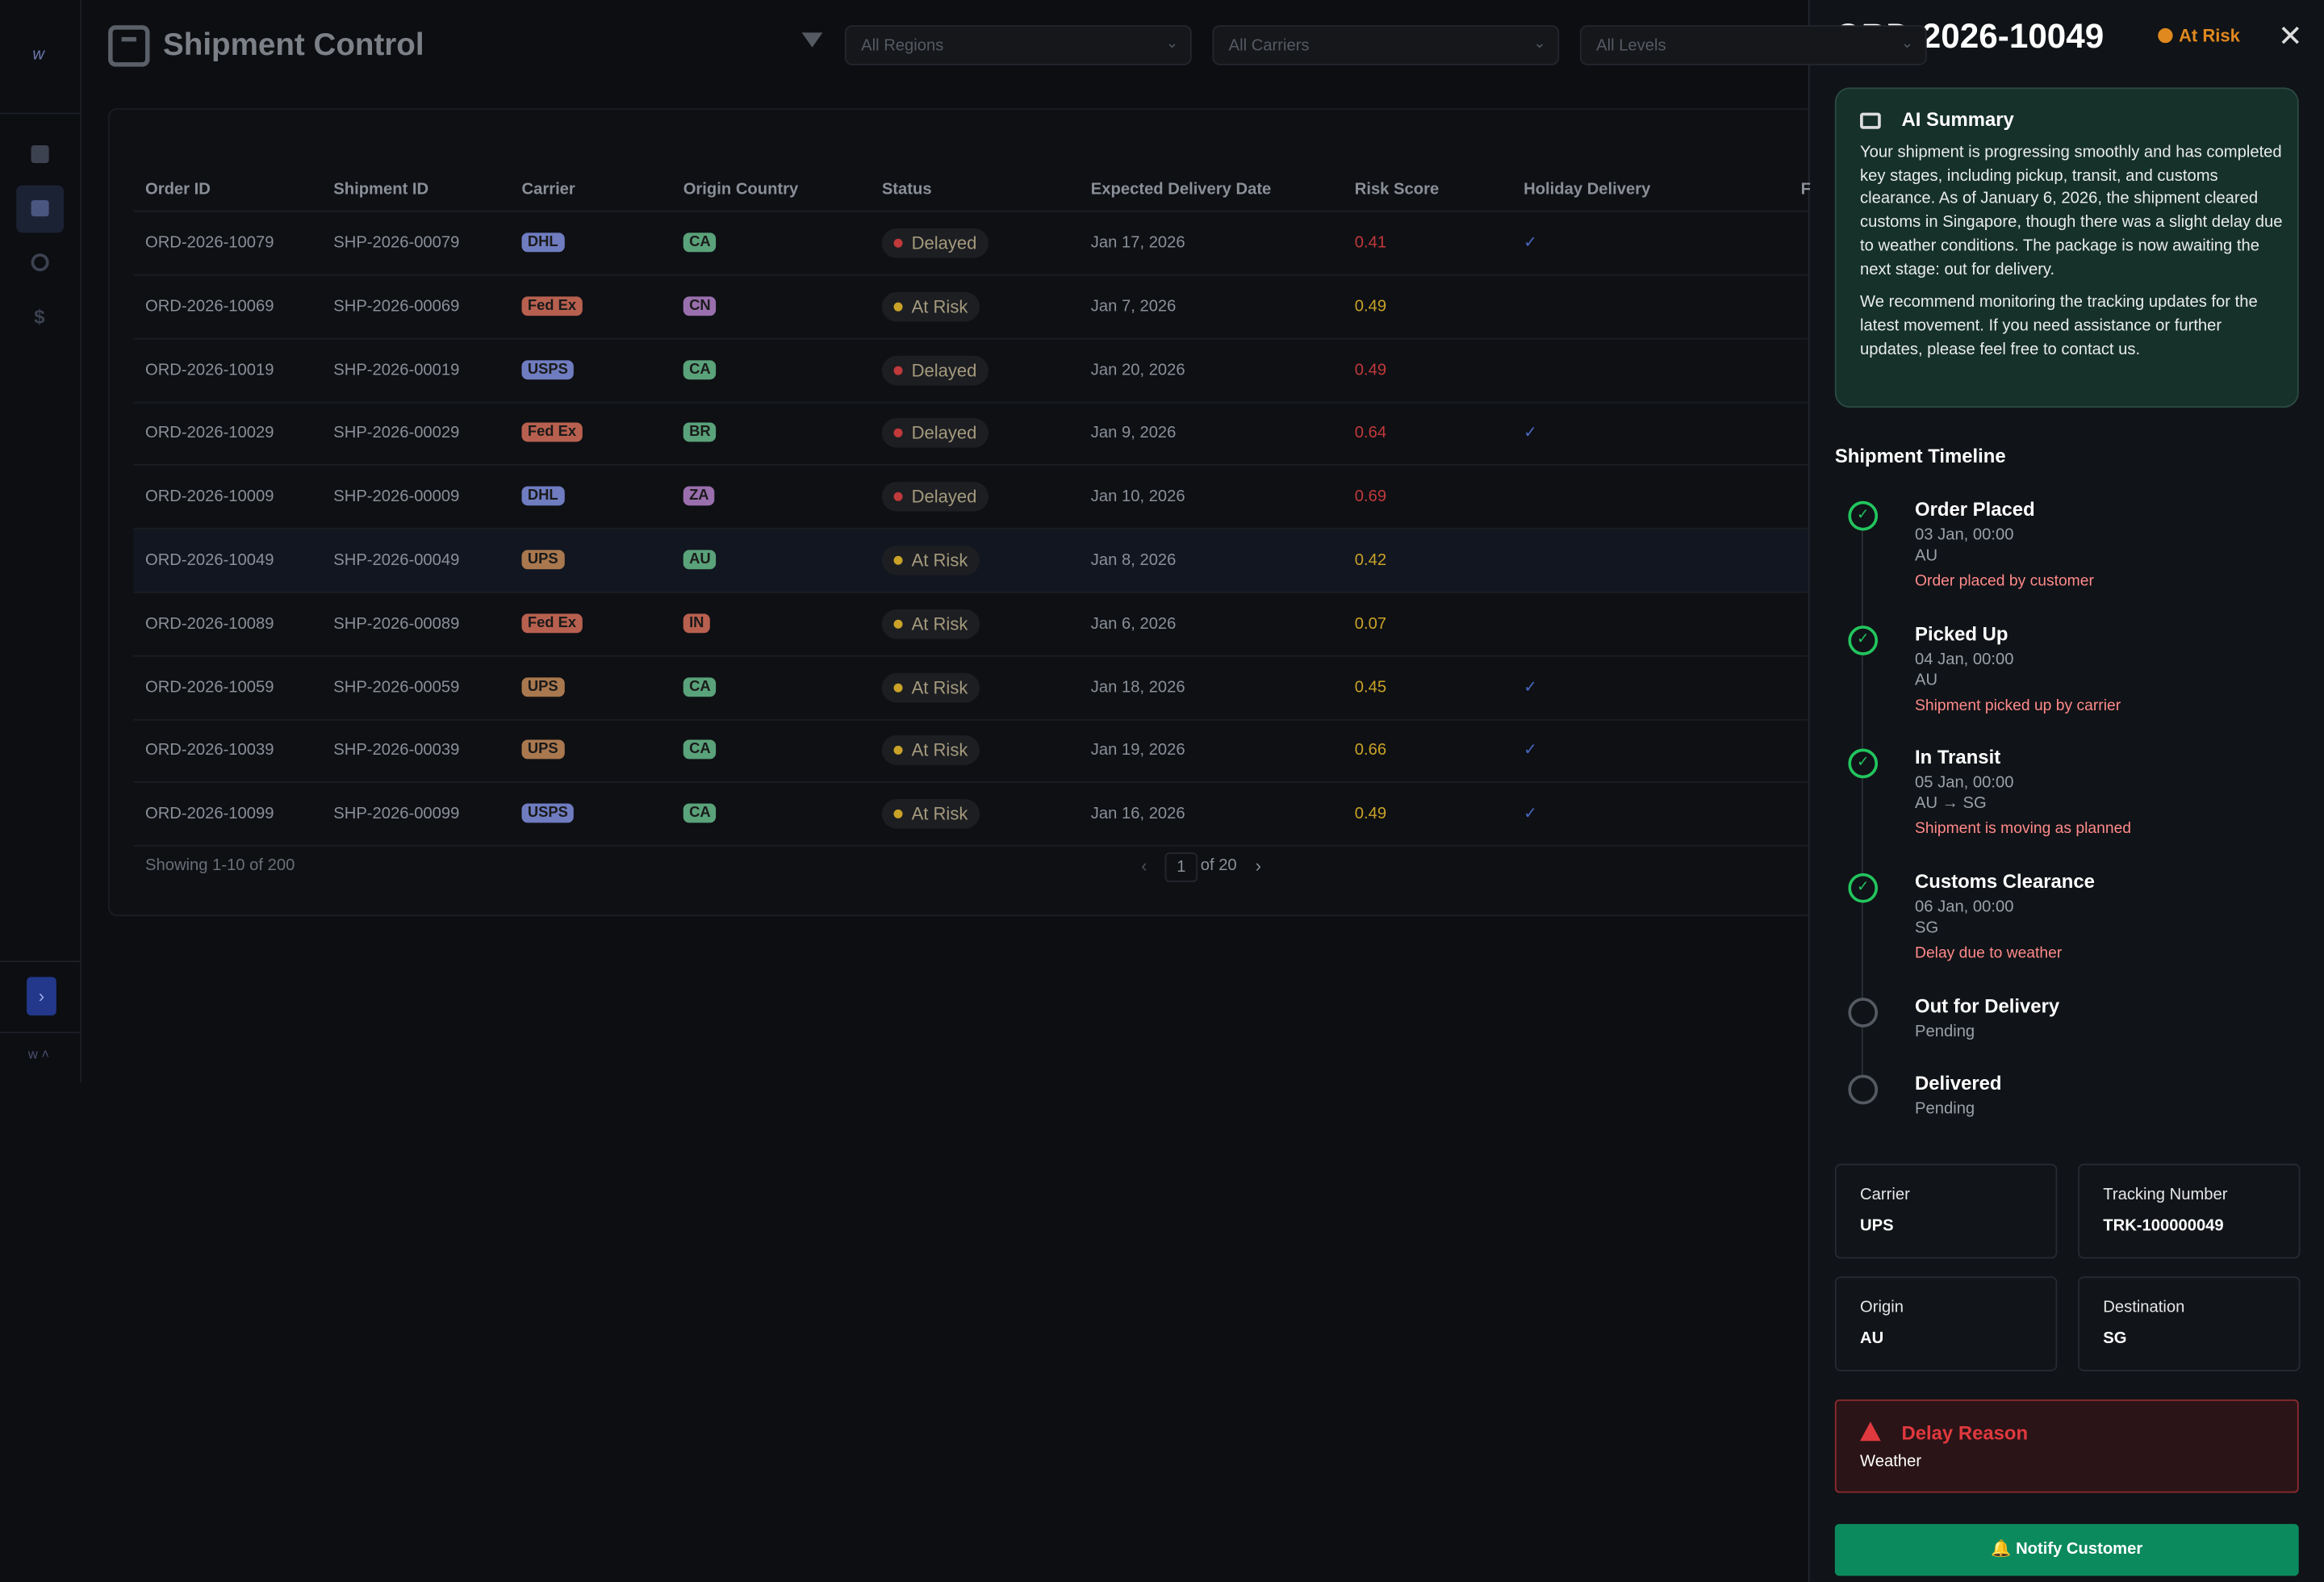 The width and height of the screenshot is (2324, 1582). Describe the element at coordinates (1885, 1195) in the screenshot. I see `detail-label: Carrier` at that location.